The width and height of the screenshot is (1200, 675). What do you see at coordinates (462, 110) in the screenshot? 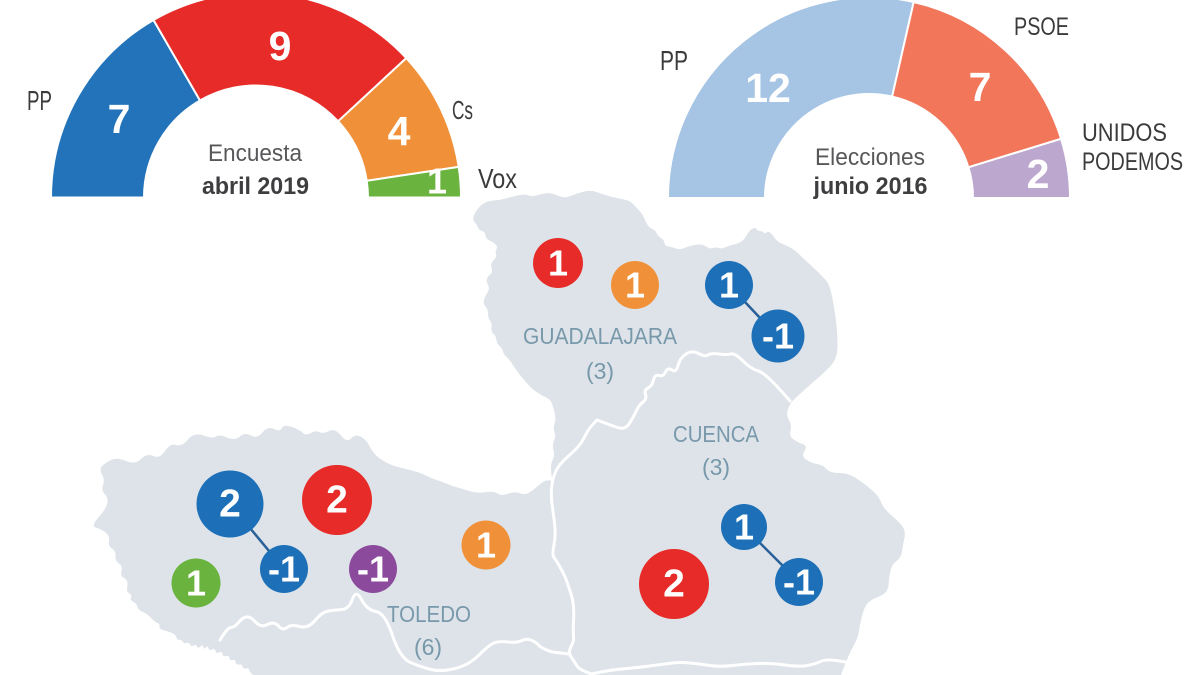
I see `svg-text: Cs` at bounding box center [462, 110].